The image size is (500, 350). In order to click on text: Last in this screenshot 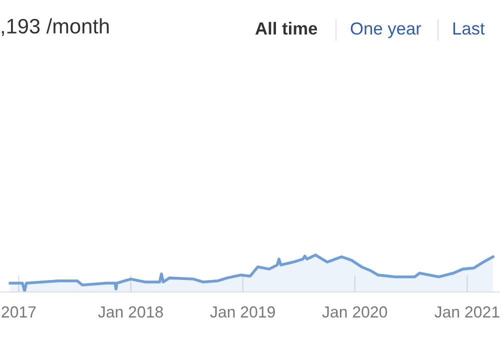, I will do `click(469, 28)`.